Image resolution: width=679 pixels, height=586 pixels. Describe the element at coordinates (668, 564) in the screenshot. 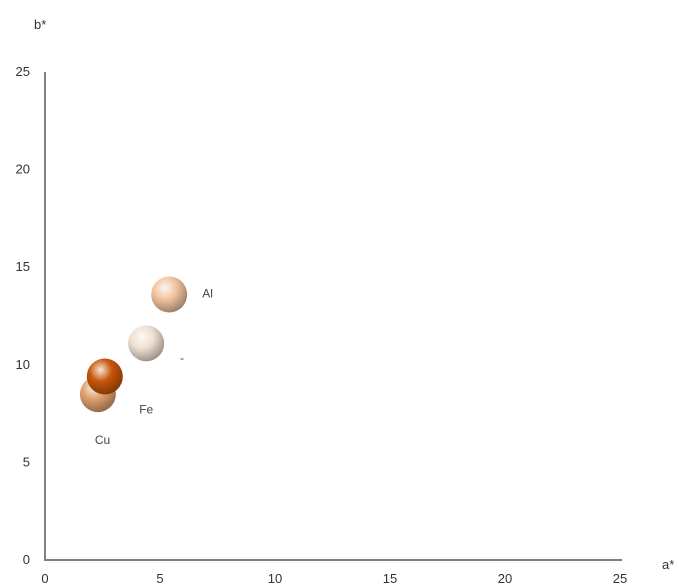

I see `x-axis-title: a*` at that location.